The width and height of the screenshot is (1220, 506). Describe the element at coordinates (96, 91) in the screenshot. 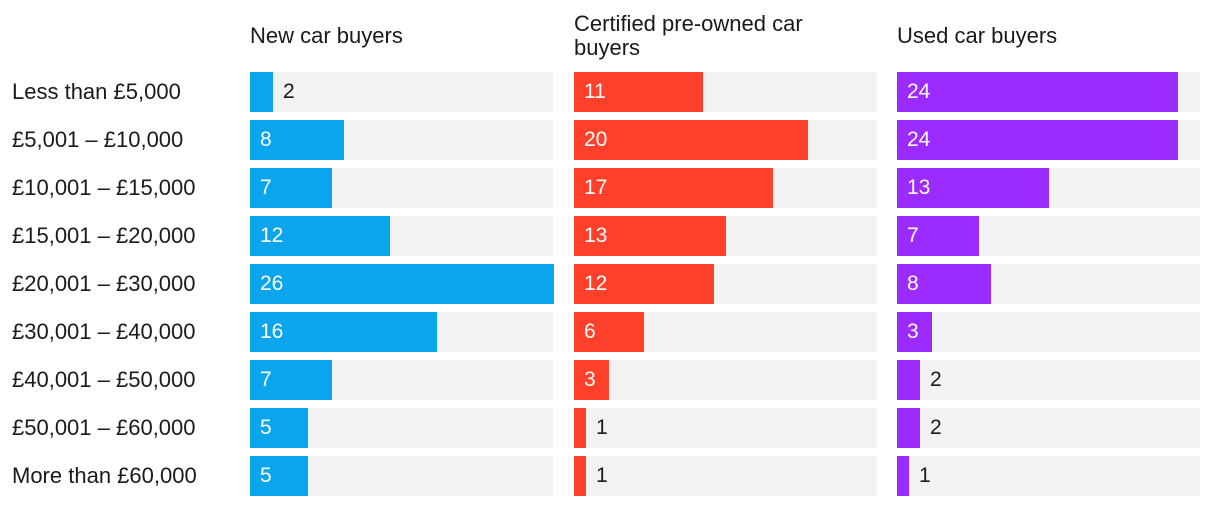

I see `category-label: Less than £5,000` at that location.